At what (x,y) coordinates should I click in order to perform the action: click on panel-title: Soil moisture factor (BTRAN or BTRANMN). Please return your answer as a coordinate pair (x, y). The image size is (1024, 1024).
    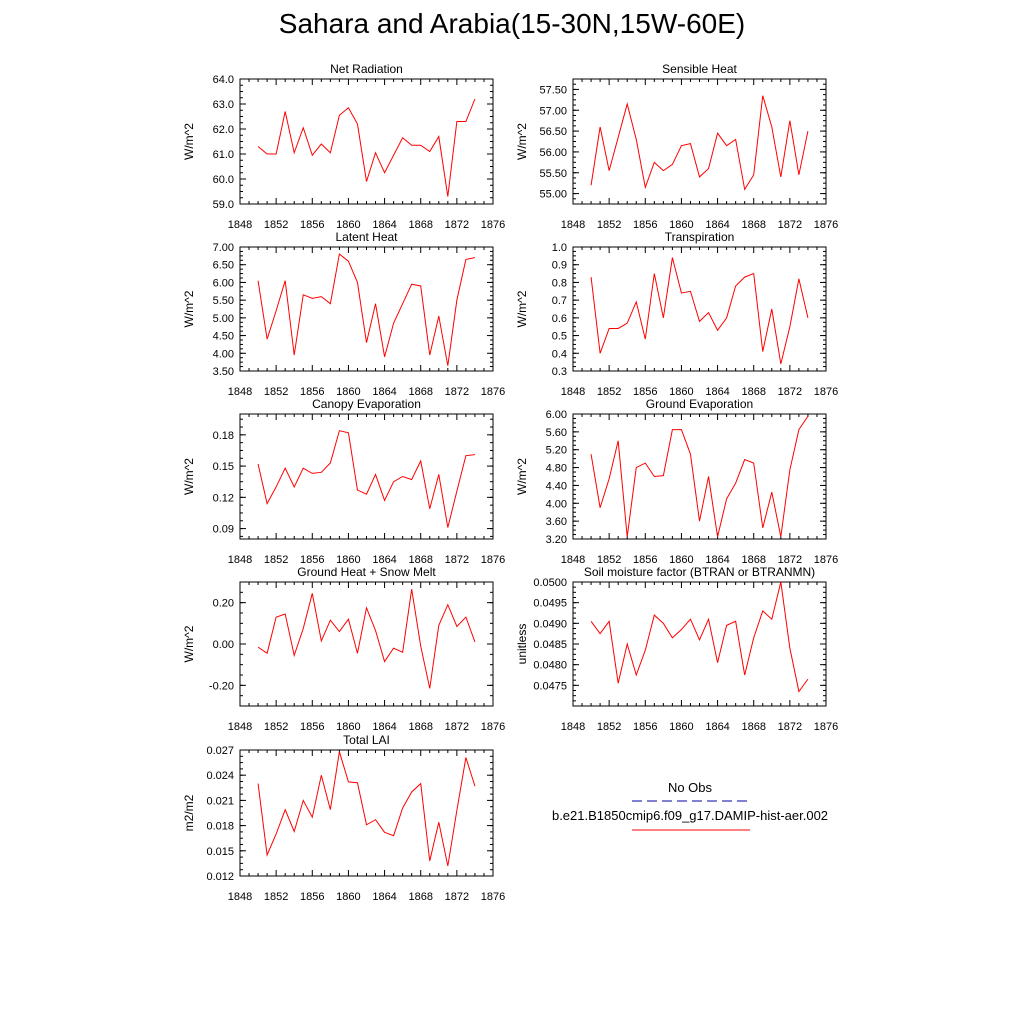
    Looking at the image, I should click on (699, 572).